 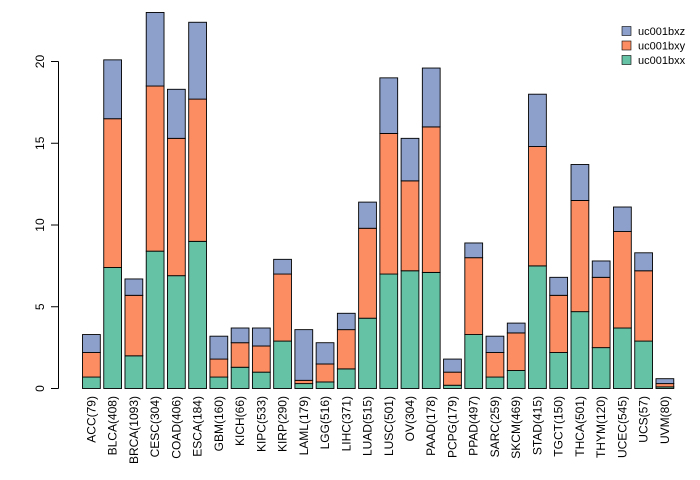 I want to click on bar-kich-66-uc001bxz, so click(x=240, y=335).